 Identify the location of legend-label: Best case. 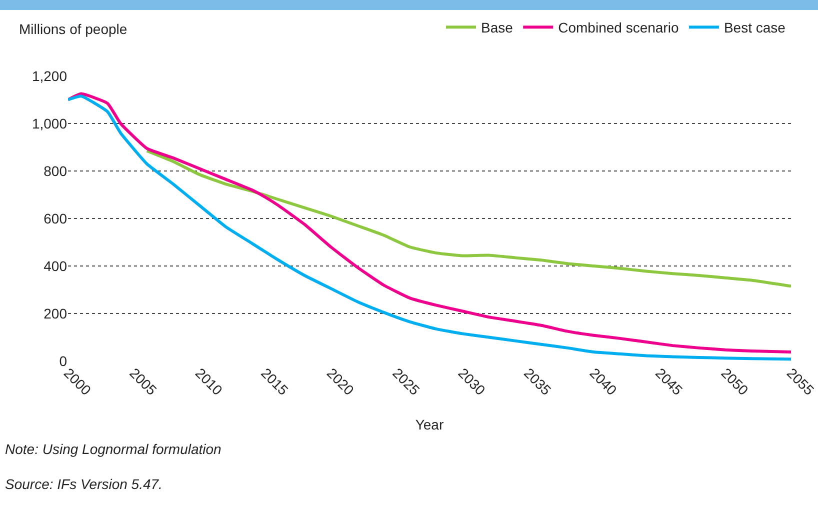
(755, 28).